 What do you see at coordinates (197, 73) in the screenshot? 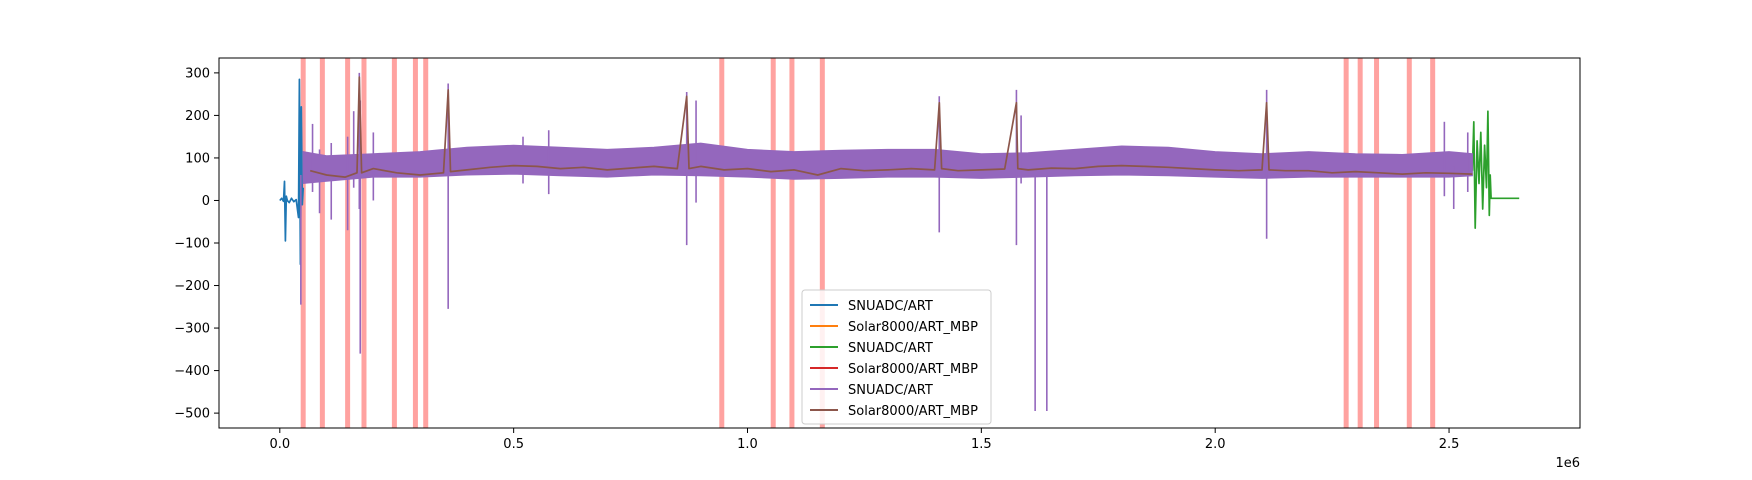
I see `y-tick-label: 300` at bounding box center [197, 73].